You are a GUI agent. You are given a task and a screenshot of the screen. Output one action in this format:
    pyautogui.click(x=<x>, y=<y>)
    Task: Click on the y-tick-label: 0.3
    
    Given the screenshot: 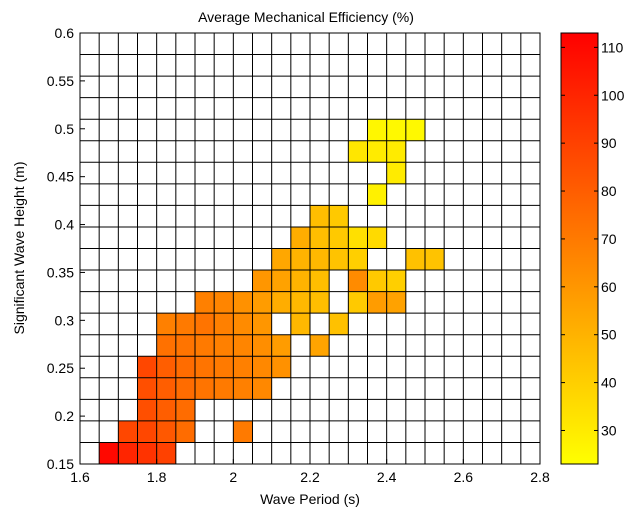 What is the action you would take?
    pyautogui.click(x=65, y=320)
    